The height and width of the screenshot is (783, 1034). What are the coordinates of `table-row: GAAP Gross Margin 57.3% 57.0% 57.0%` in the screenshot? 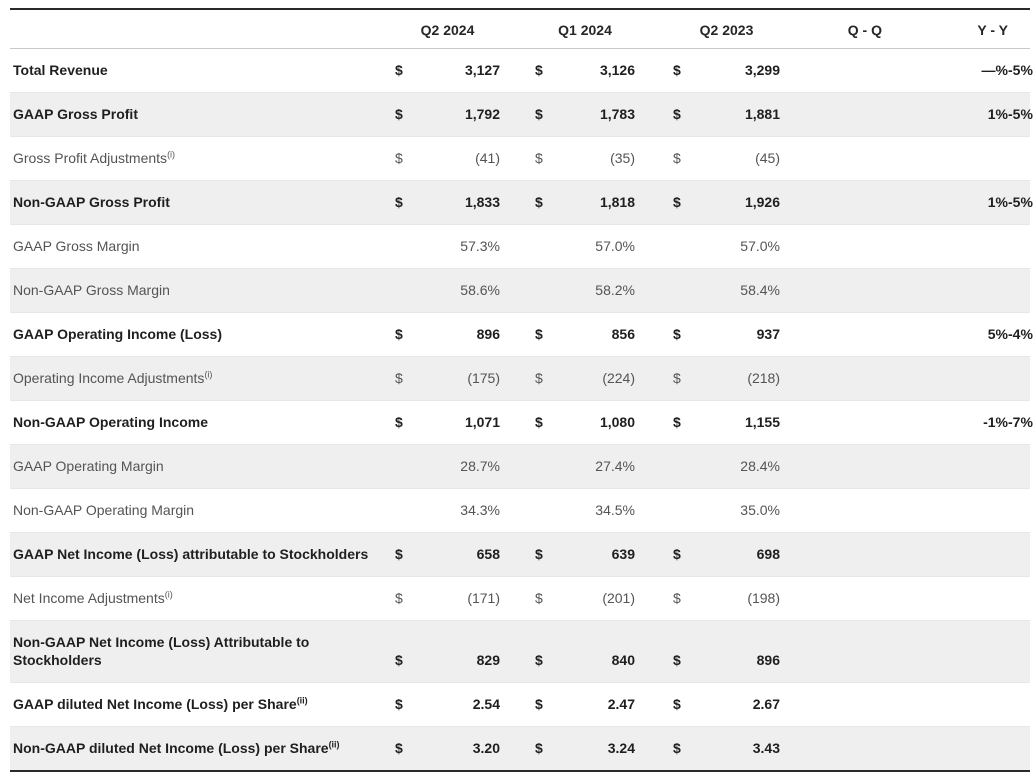 It's located at (520, 247).